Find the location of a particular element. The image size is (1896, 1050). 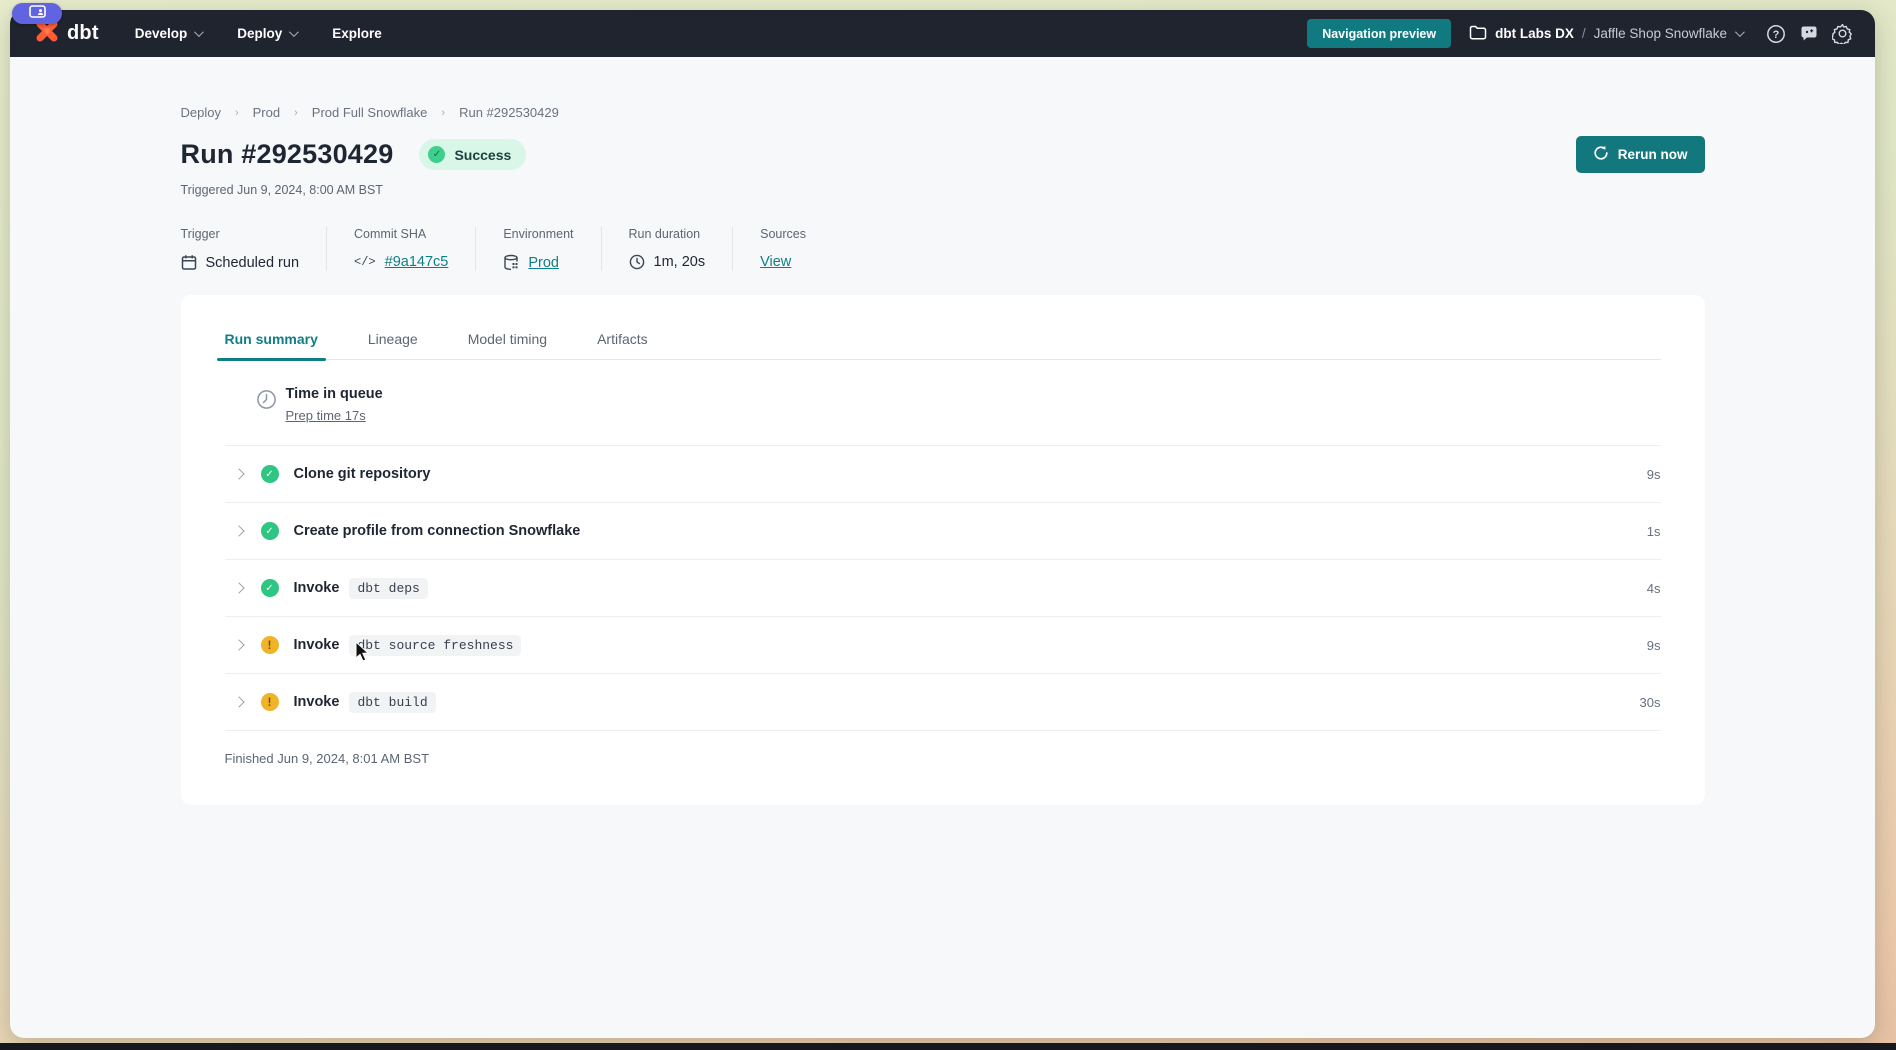

breadcrumb-job: Prod Full Snowflake is located at coordinates (369, 112).